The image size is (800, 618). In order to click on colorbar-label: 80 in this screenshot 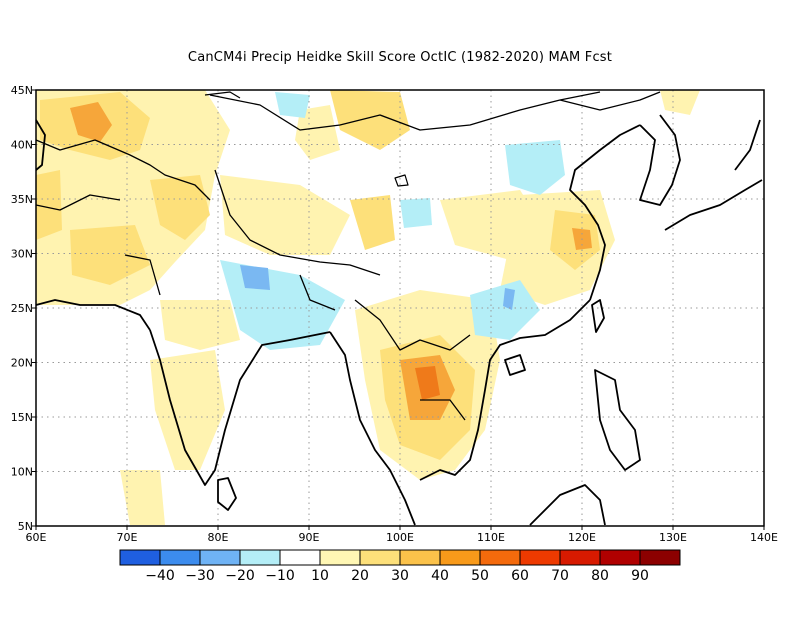, I will do `click(600, 576)`.